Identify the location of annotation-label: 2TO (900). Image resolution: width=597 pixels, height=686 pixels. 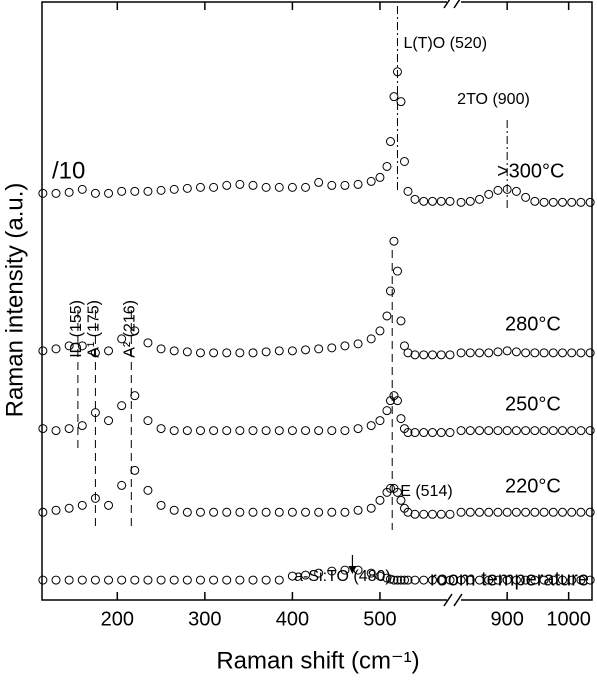
(493, 99).